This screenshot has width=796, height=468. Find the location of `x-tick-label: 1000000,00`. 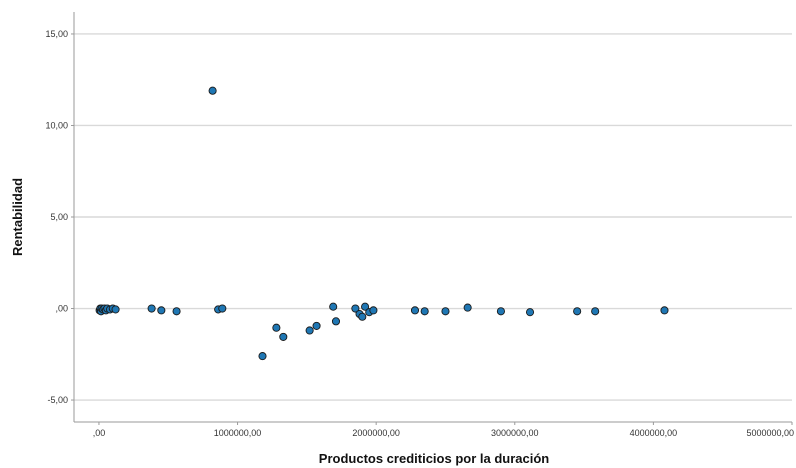

x-tick-label: 1000000,00 is located at coordinates (238, 433).